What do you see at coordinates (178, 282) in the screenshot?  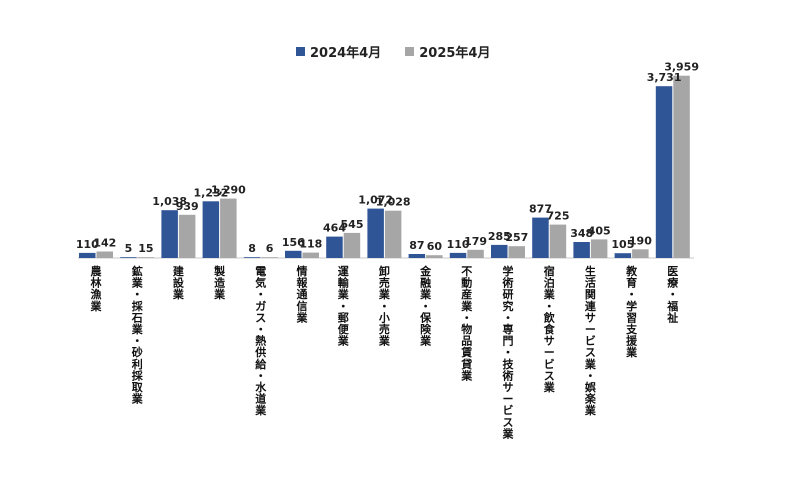 I see `category-label-2: 建設業` at bounding box center [178, 282].